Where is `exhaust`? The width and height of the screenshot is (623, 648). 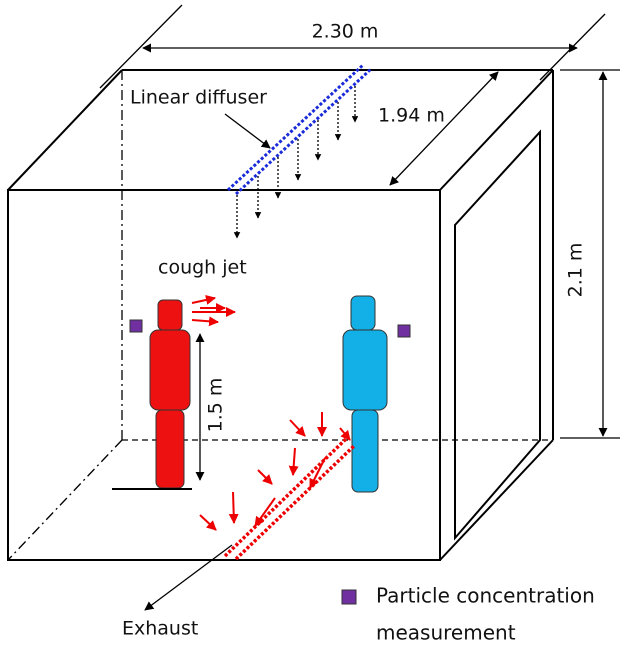
exhaust is located at coordinates (250, 511).